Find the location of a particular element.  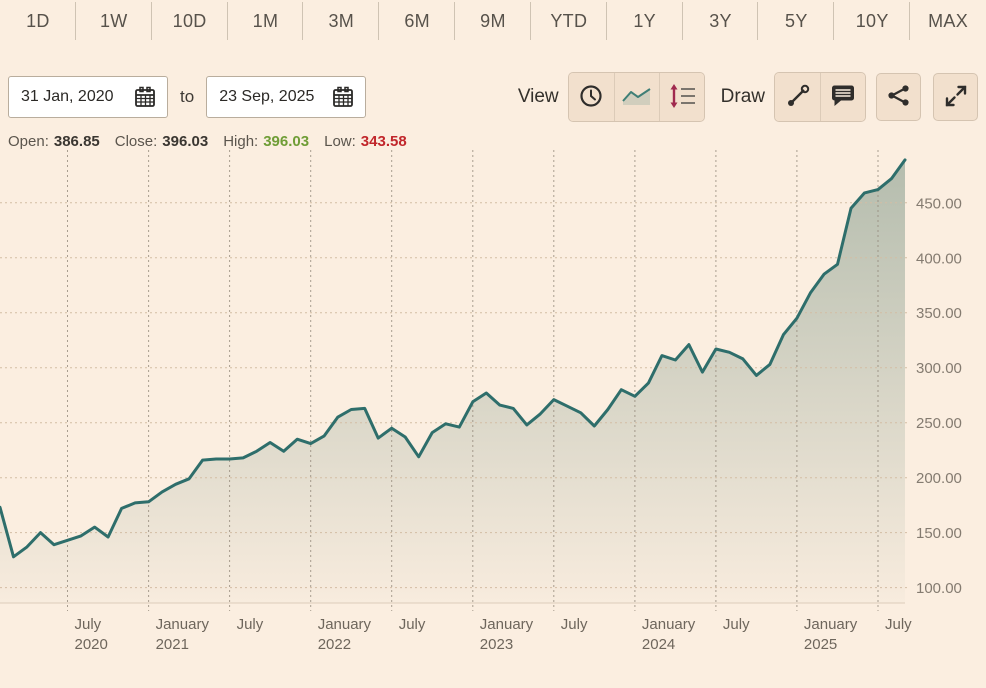

x-axis-label: 2024 is located at coordinates (658, 644).